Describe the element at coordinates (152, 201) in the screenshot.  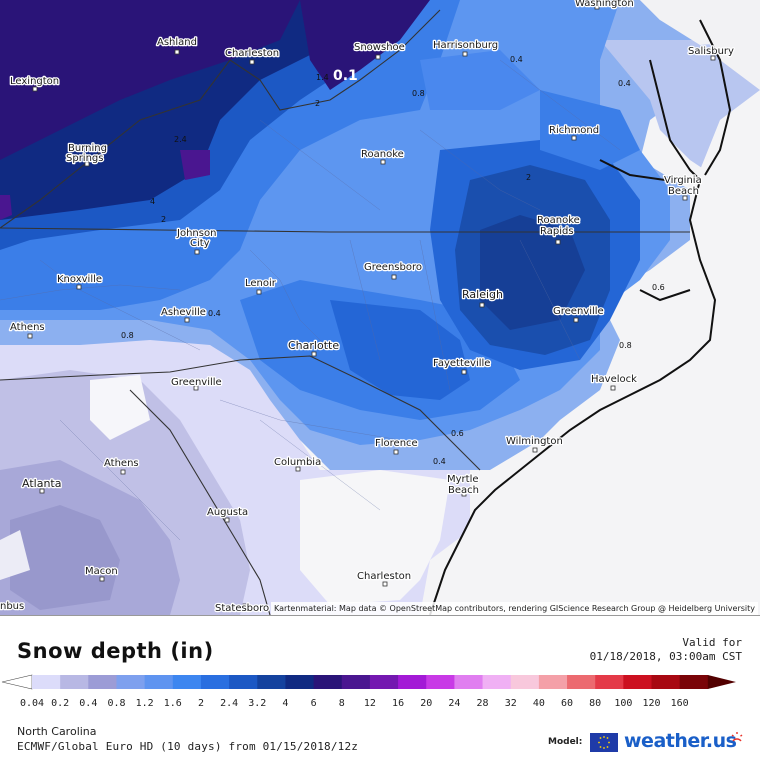
I see `contour-label: 4` at that location.